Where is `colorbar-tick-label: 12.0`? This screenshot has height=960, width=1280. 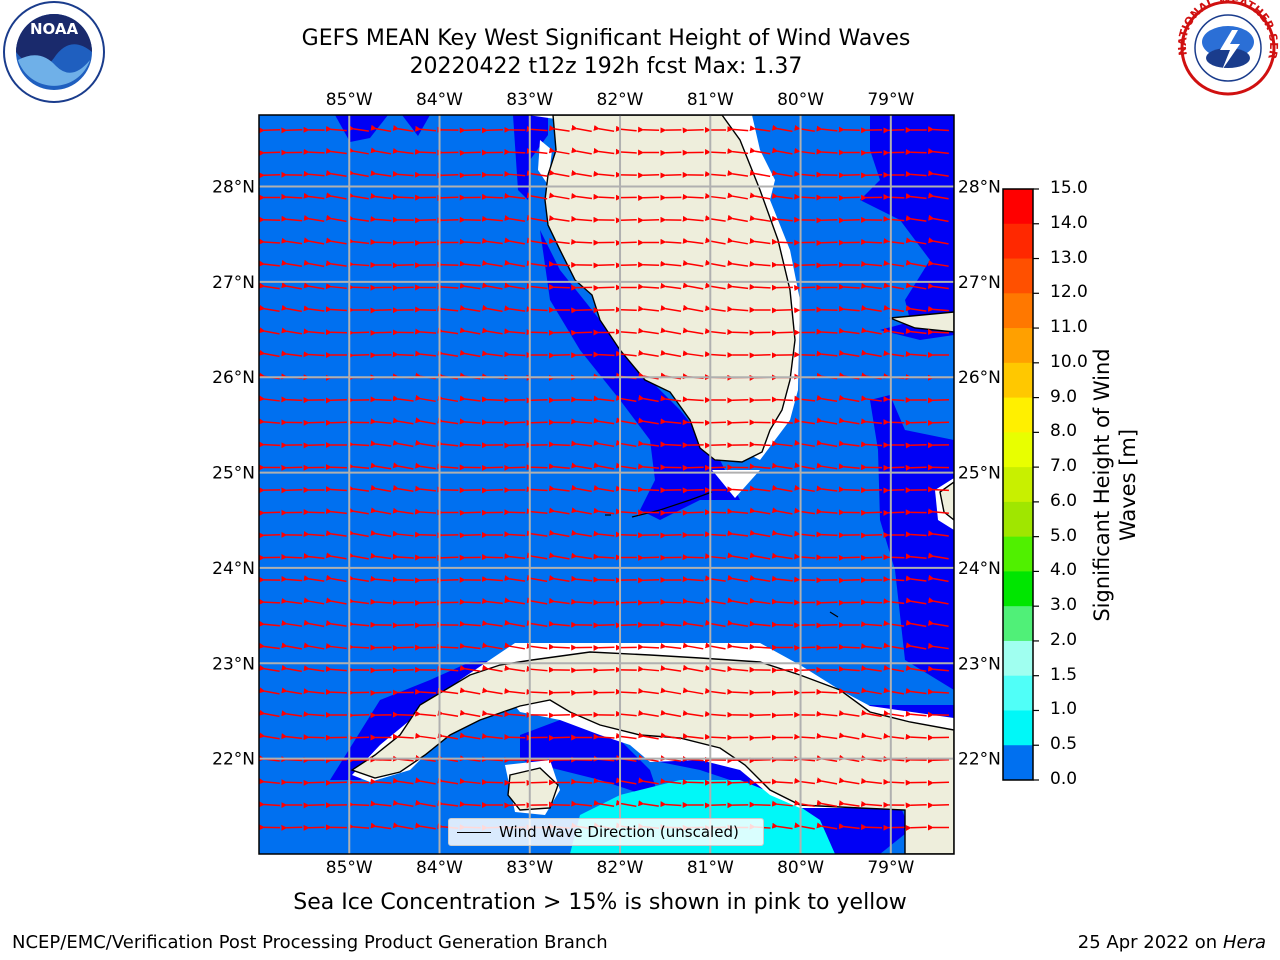
colorbar-tick-label: 12.0 is located at coordinates (1069, 292).